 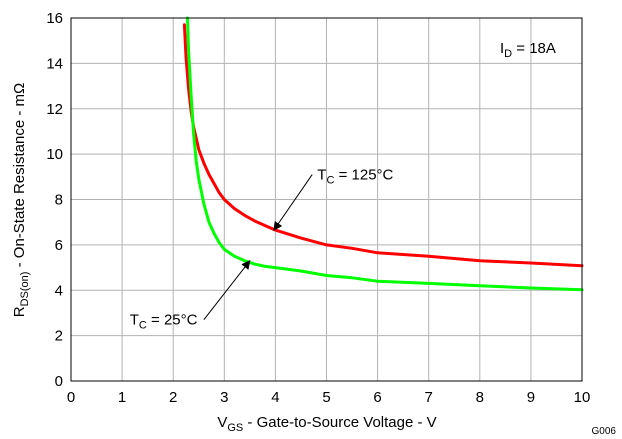 I want to click on x-tick-label: 9, so click(x=531, y=397).